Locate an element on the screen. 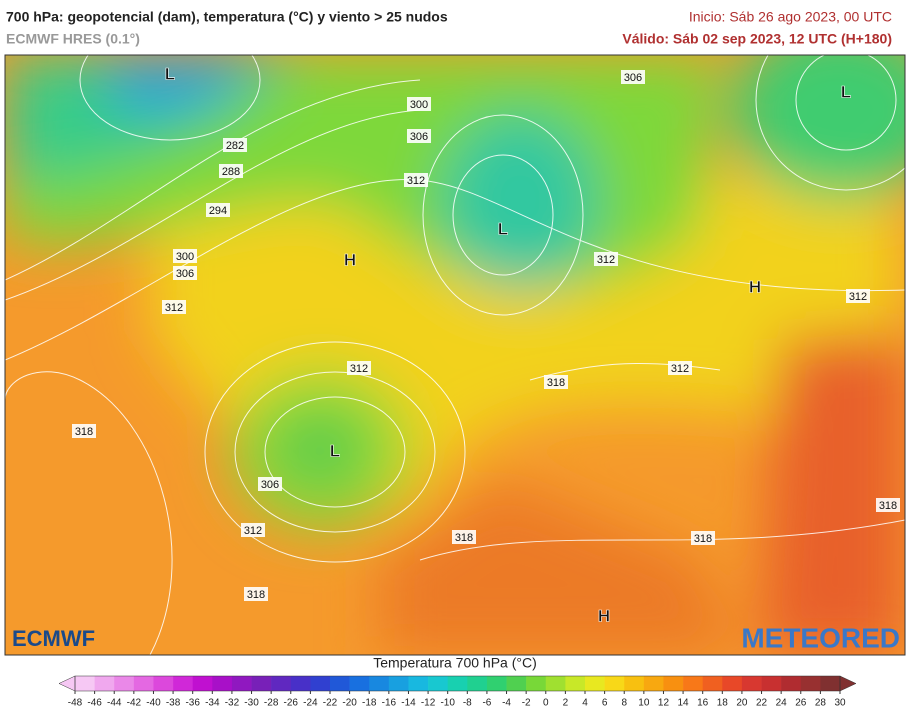 The width and height of the screenshot is (910, 715). colorbar-tick-label: 4 is located at coordinates (585, 703).